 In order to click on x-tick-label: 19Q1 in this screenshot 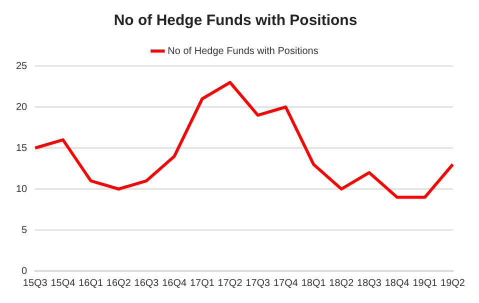, I will do `click(425, 283)`.